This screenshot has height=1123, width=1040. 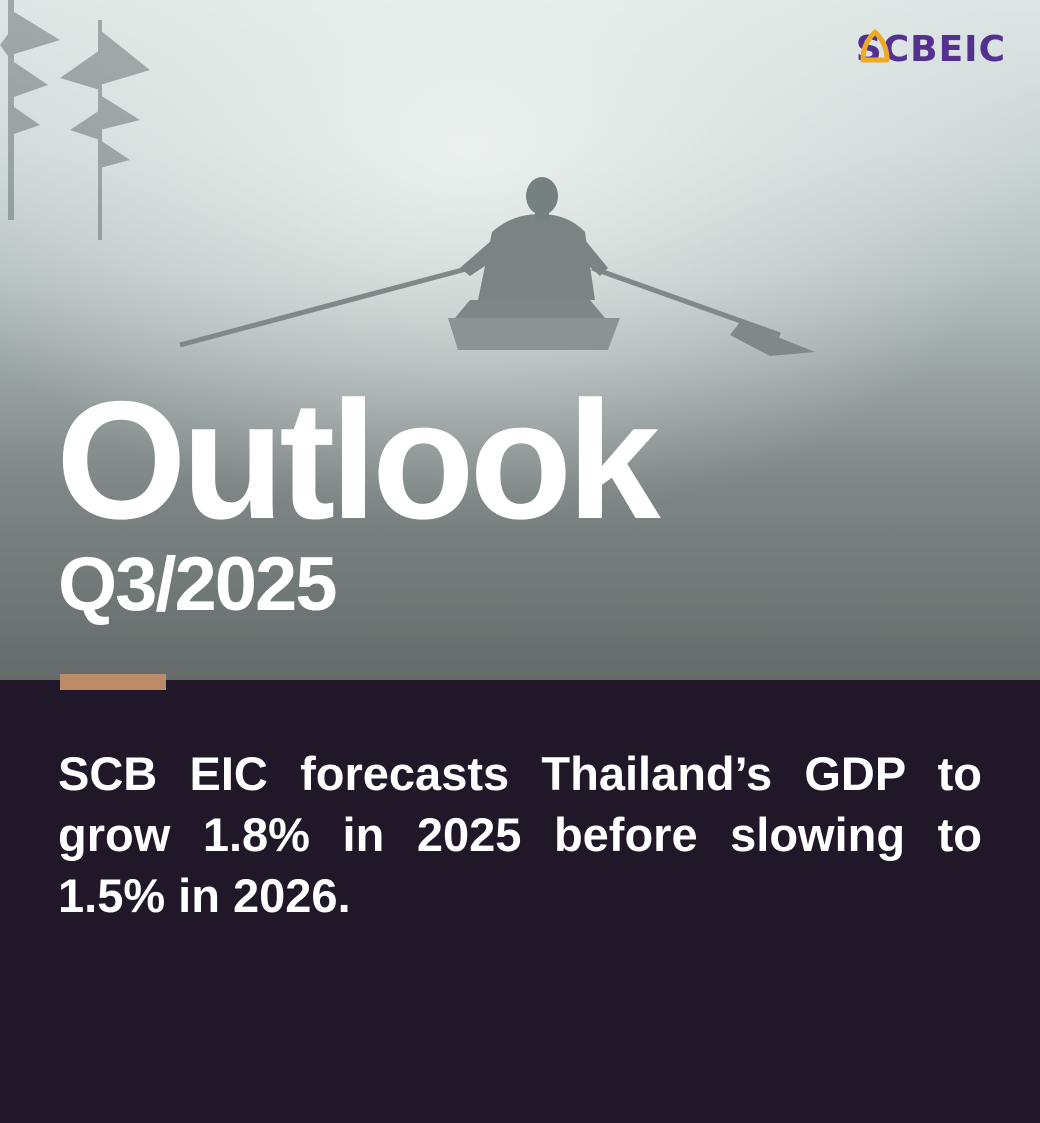 What do you see at coordinates (875, 46) in the screenshot?
I see `bell-outline-icon` at bounding box center [875, 46].